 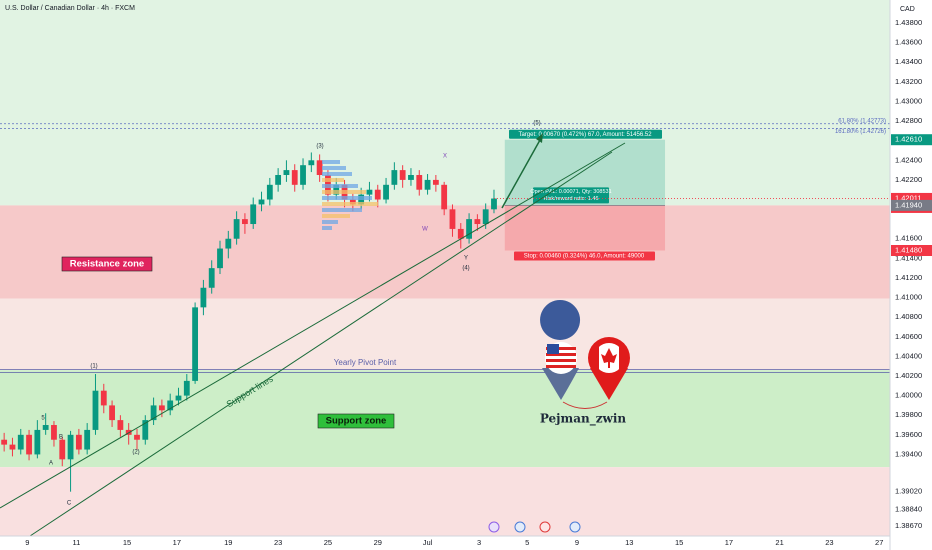 What do you see at coordinates (585, 228) in the screenshot?
I see `stop-area` at bounding box center [585, 228].